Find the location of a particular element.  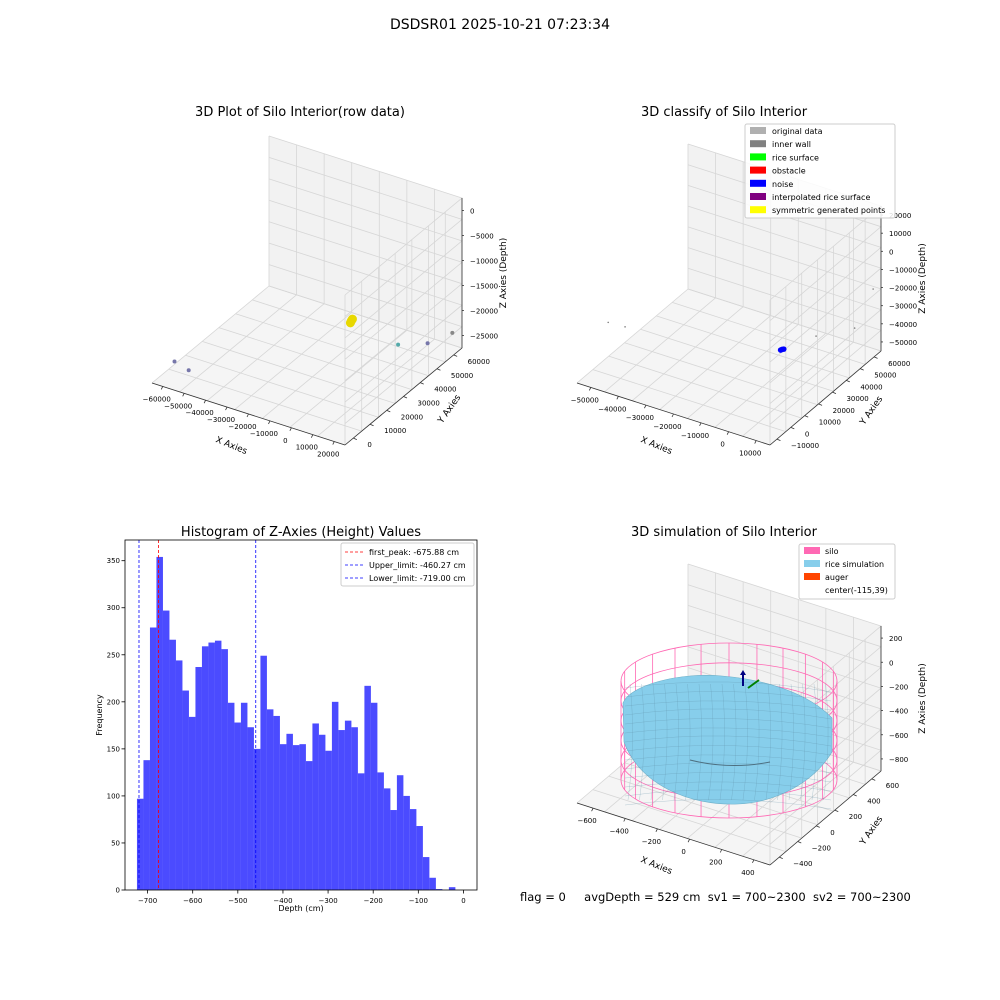

legend-label: symmetric generated points is located at coordinates (828, 210).